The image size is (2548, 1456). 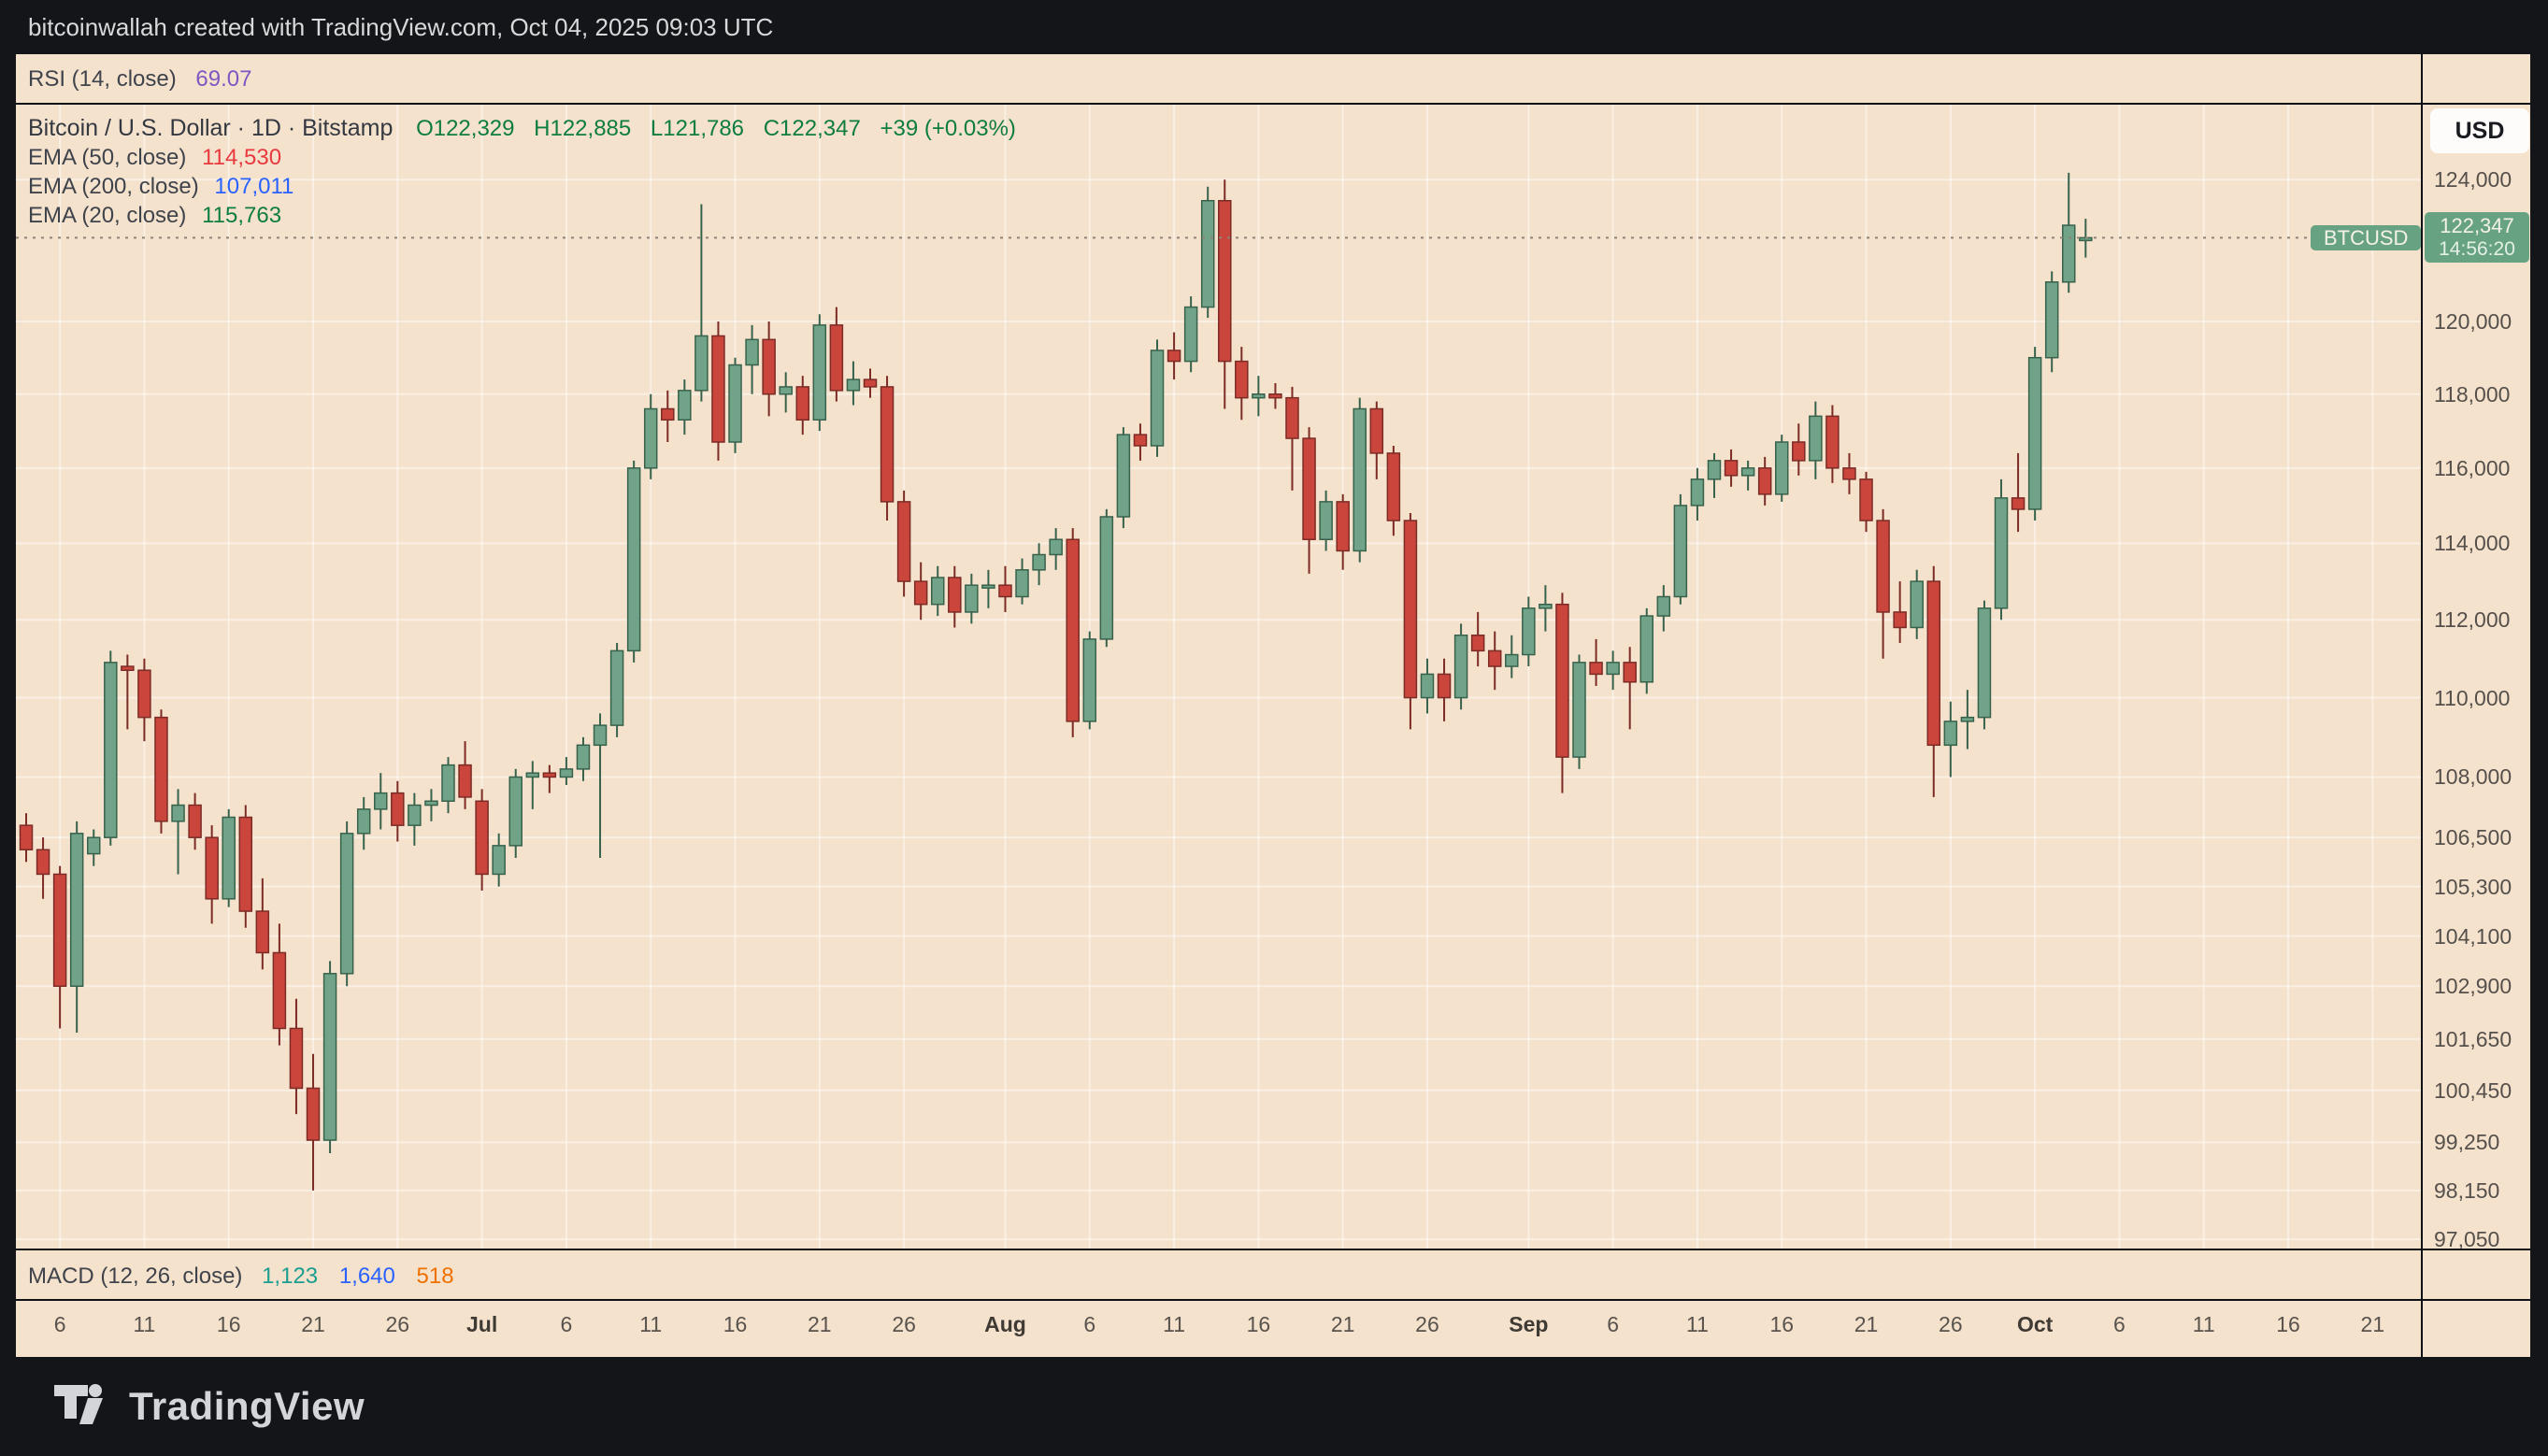 I want to click on price-tick-label: 98,150, so click(x=2467, y=1190).